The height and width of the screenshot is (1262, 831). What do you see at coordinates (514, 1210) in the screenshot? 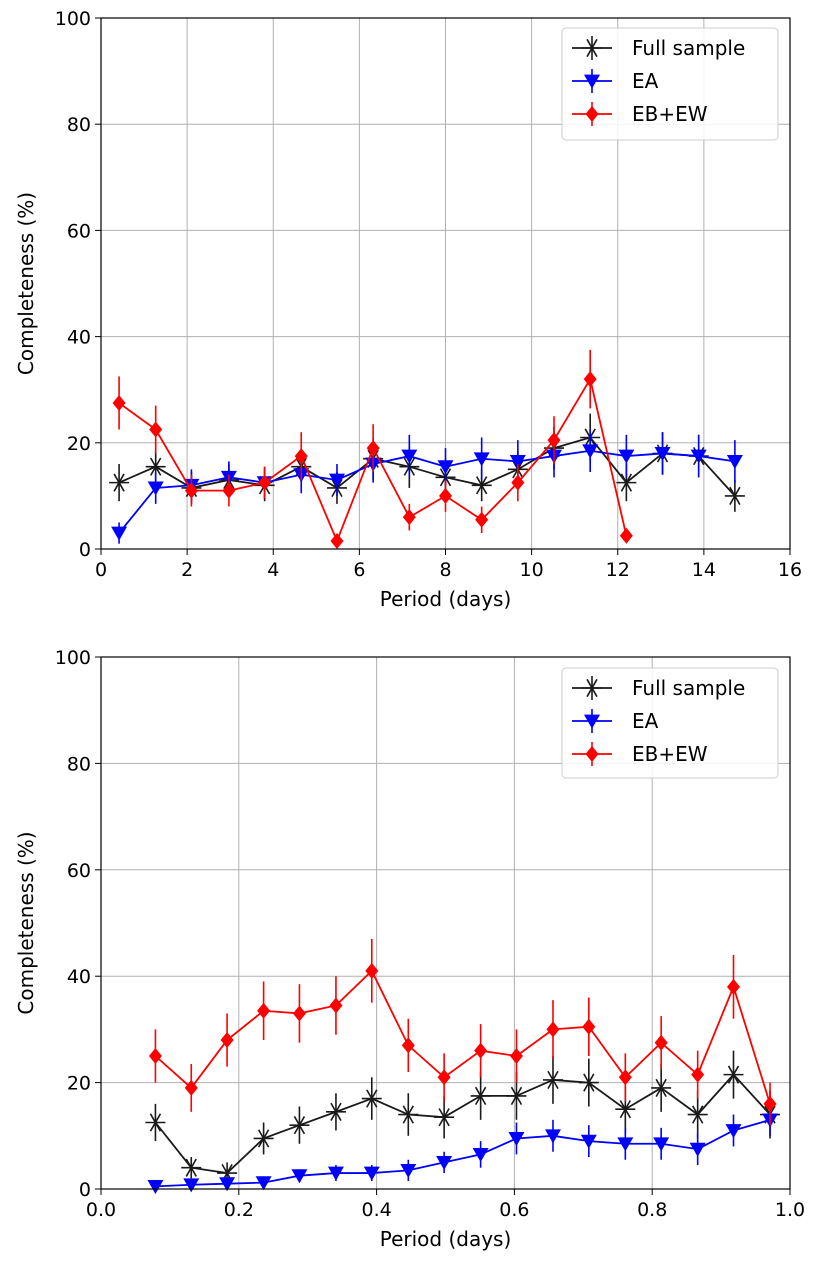
I see `x-tick-label: 0.6` at bounding box center [514, 1210].